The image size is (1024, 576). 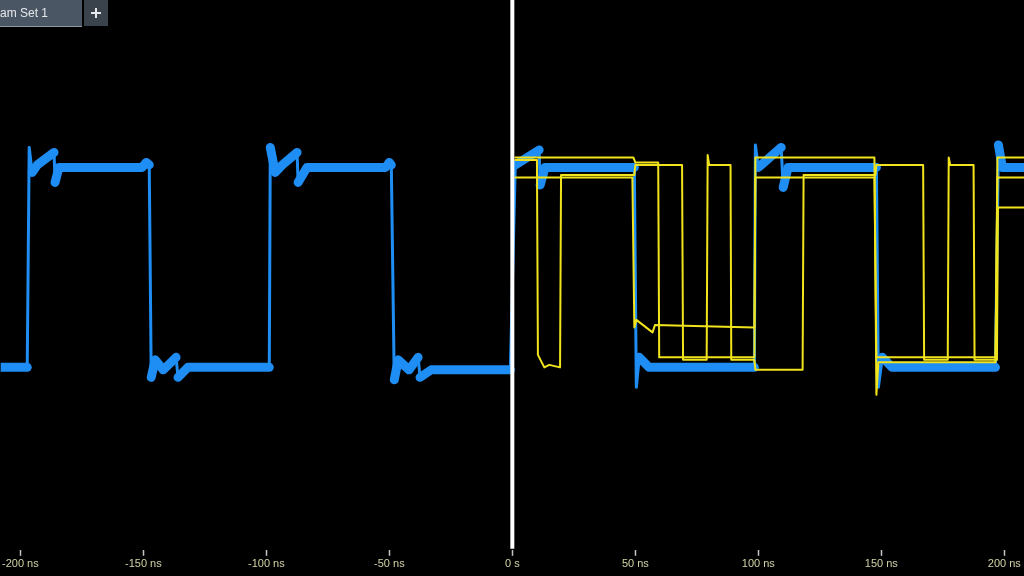 What do you see at coordinates (758, 563) in the screenshot?
I see `x-tick-label: 100 ns` at bounding box center [758, 563].